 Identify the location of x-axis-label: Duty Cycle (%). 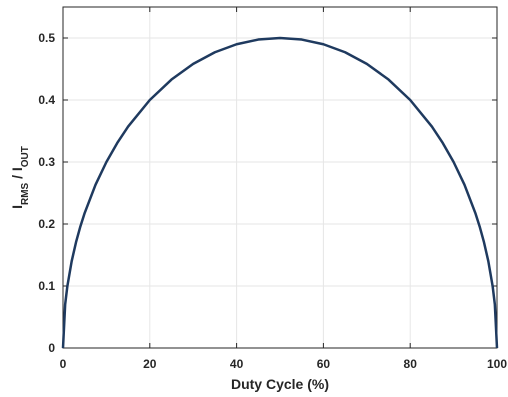
(280, 384).